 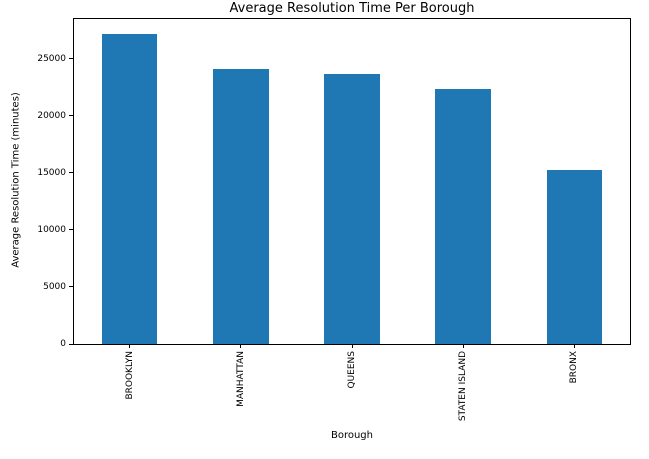 What do you see at coordinates (351, 435) in the screenshot?
I see `x-axis-label: Borough` at bounding box center [351, 435].